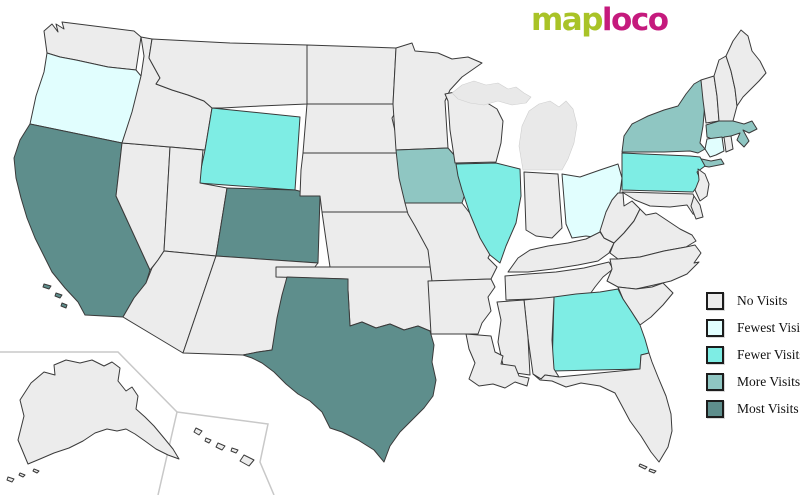 This screenshot has height=495, width=800. What do you see at coordinates (339, 369) in the screenshot?
I see `state-tx` at bounding box center [339, 369].